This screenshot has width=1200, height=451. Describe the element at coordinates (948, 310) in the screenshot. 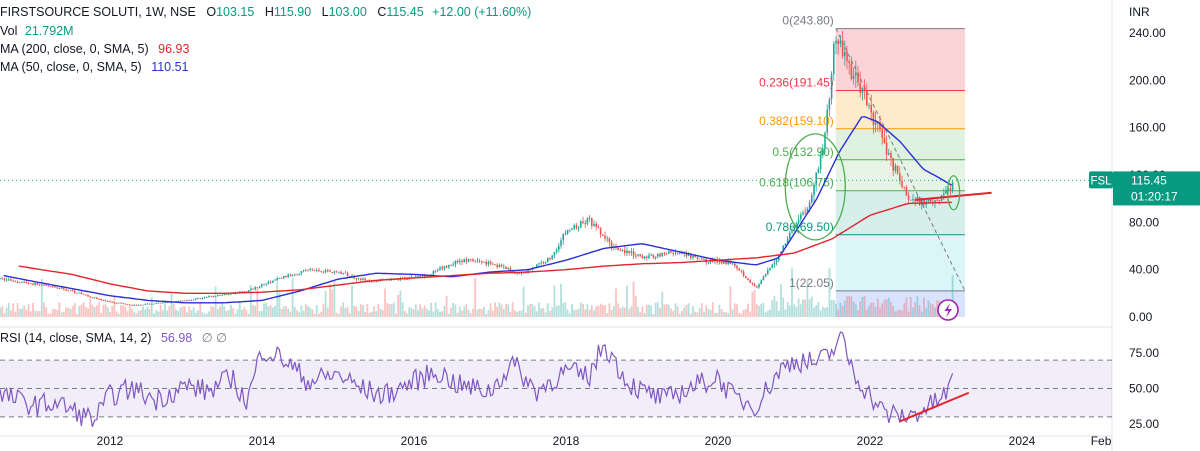

I see `lightning-icon` at that location.